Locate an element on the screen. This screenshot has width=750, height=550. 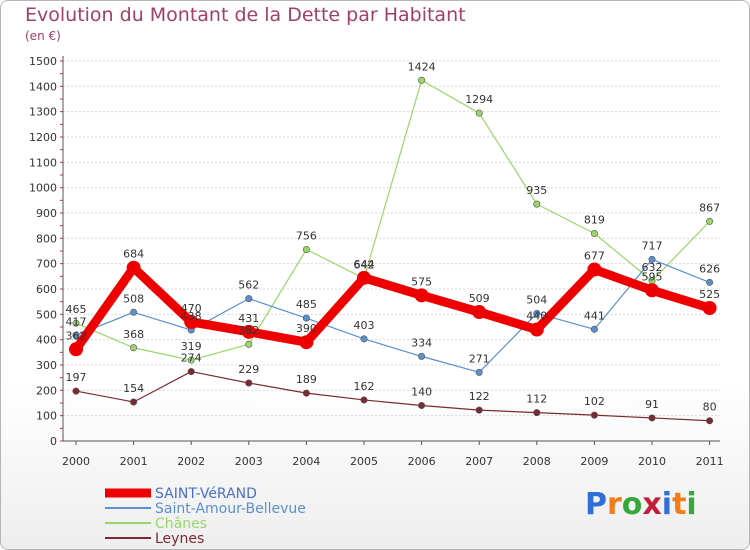
data-label: 362 is located at coordinates (76, 335).